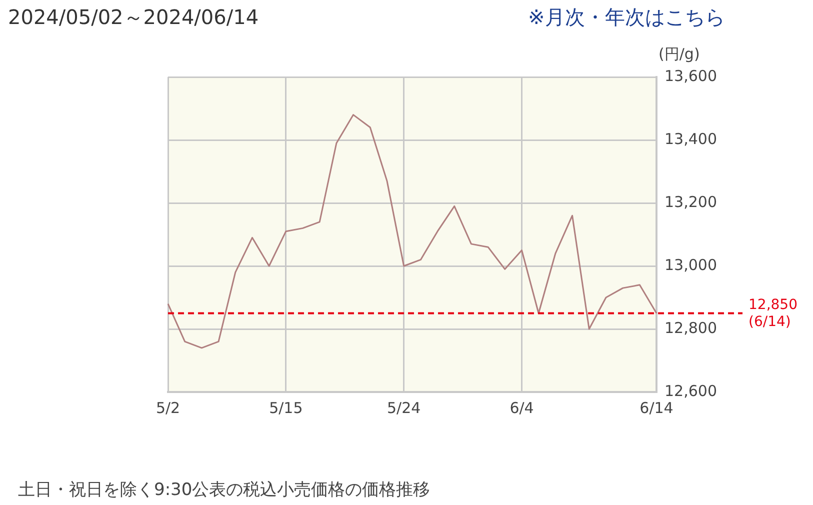 The height and width of the screenshot is (505, 813). Describe the element at coordinates (133, 17) in the screenshot. I see `chart-title: 2024/05/02～2024/06/14` at that location.